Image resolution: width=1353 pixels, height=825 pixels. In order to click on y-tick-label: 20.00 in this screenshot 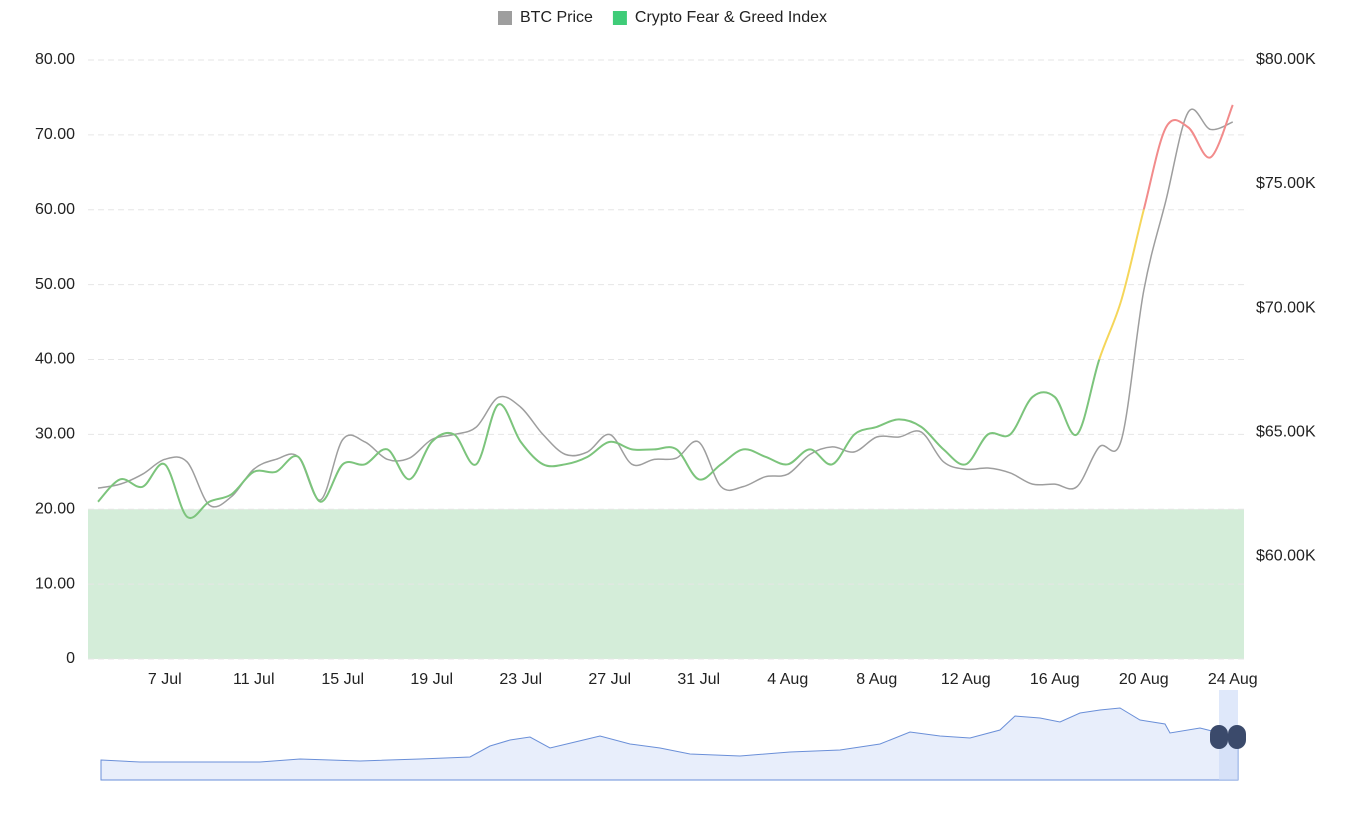, I will do `click(55, 508)`.